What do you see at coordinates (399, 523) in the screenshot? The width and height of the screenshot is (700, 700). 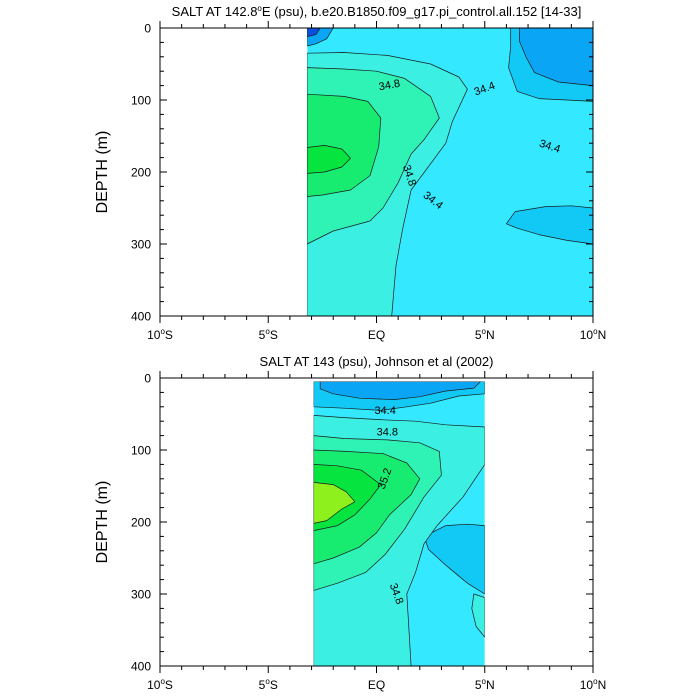 I see `contour-fill` at bounding box center [399, 523].